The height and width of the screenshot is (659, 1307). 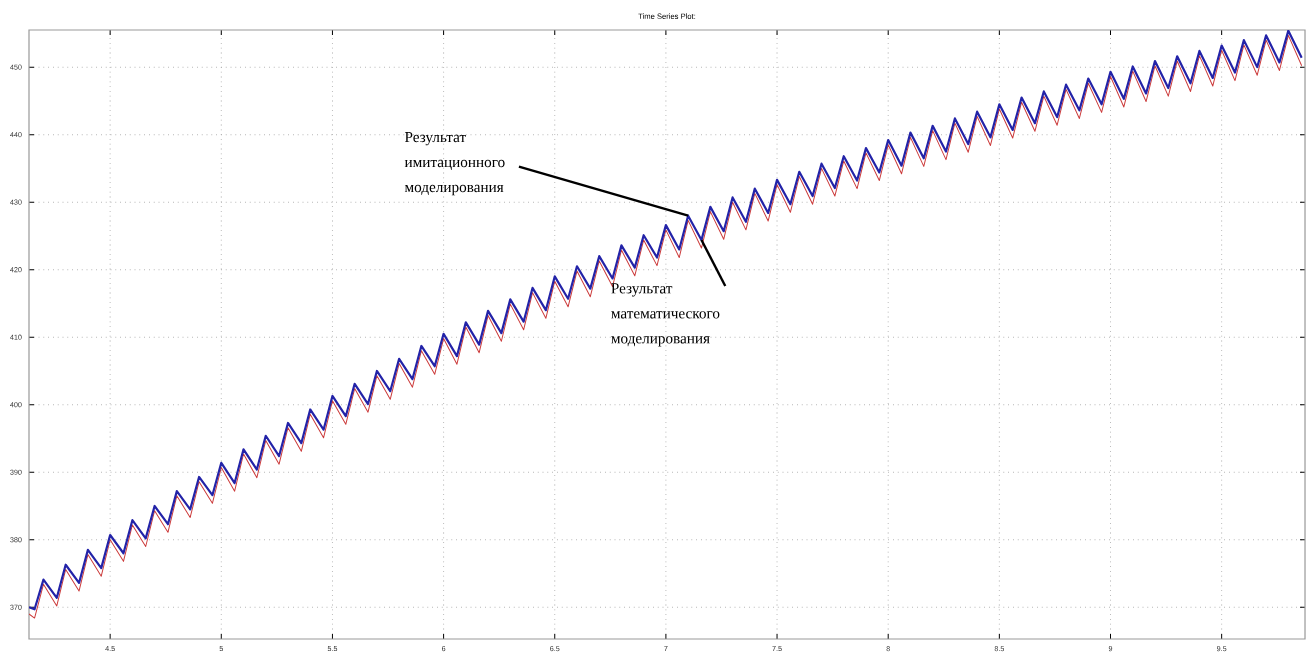 I want to click on annotation: Результат математического моделирования, so click(x=665, y=315).